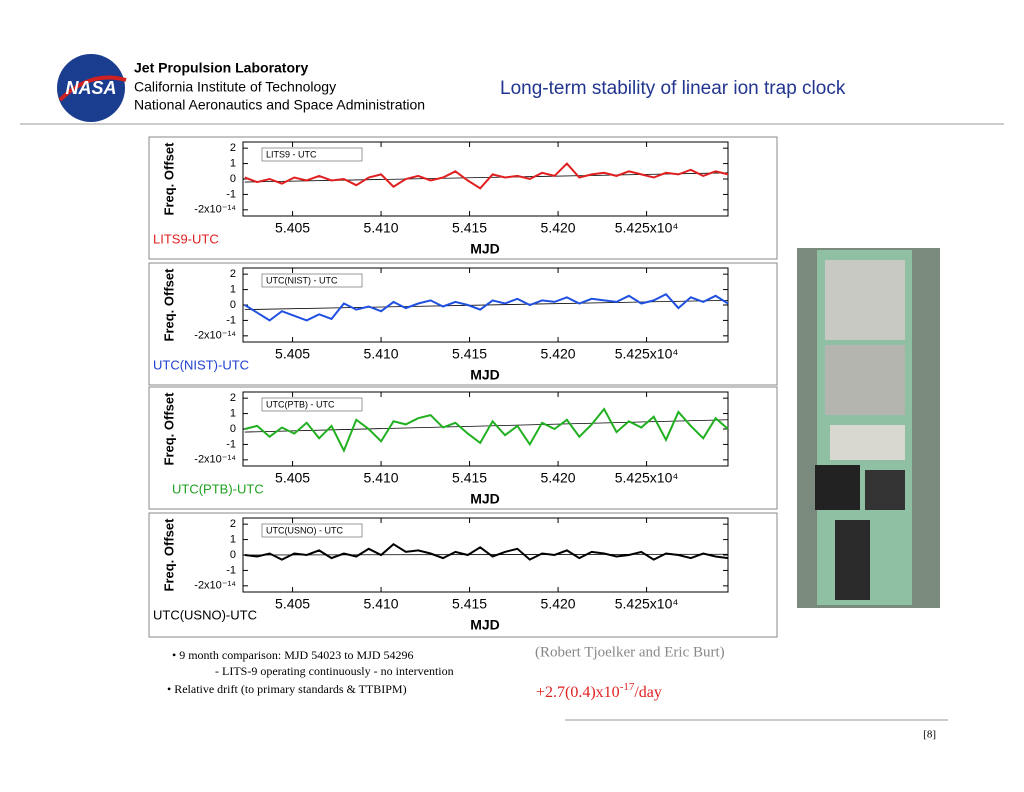 The height and width of the screenshot is (792, 1024). Describe the element at coordinates (630, 652) in the screenshot. I see `credit: (Robert Tjoelker and Eric Burt)` at that location.